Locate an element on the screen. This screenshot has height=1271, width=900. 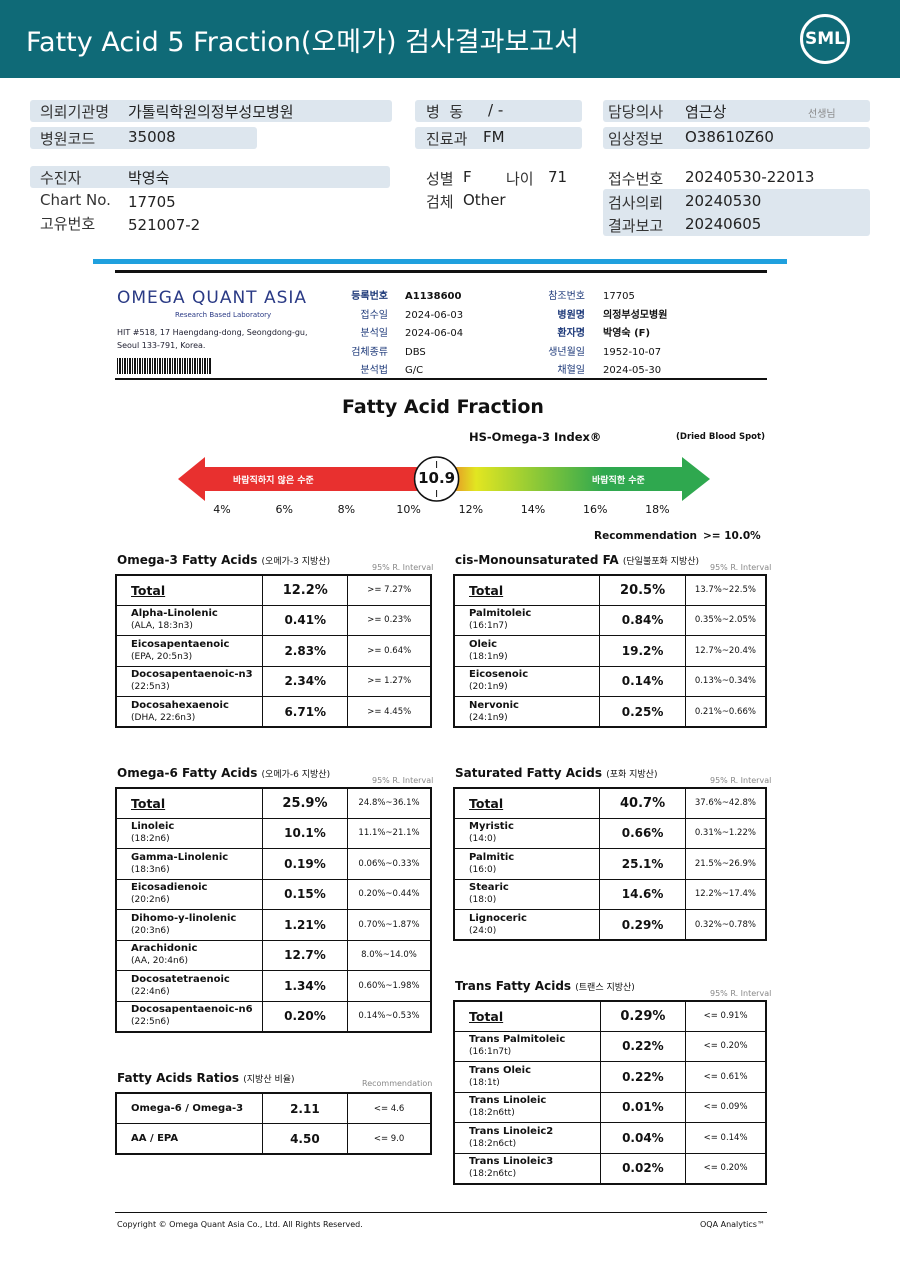
section-subtitle: (지방산 비율) is located at coordinates (269, 1080).